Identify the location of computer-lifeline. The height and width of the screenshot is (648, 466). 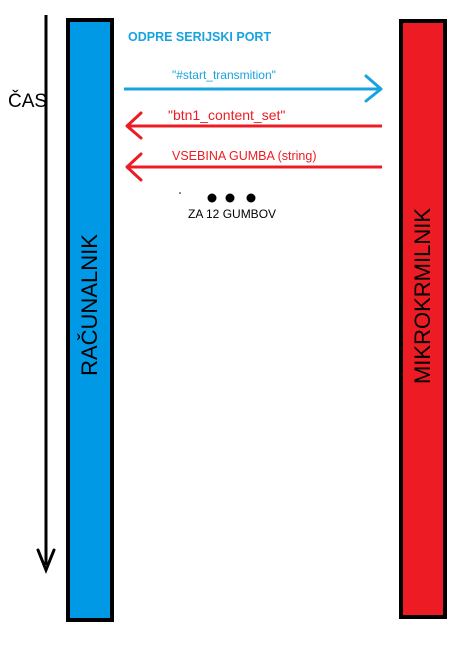
(90, 320).